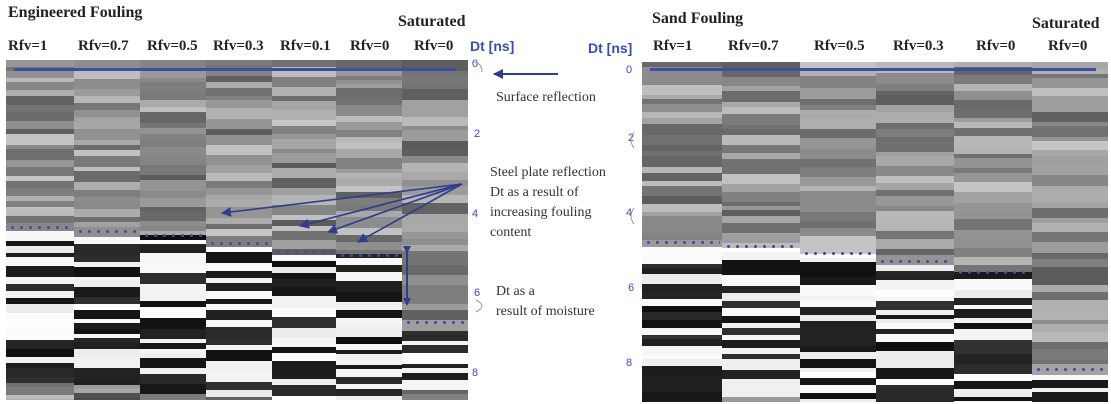  I want to click on left-tick: 4, so click(475, 214).